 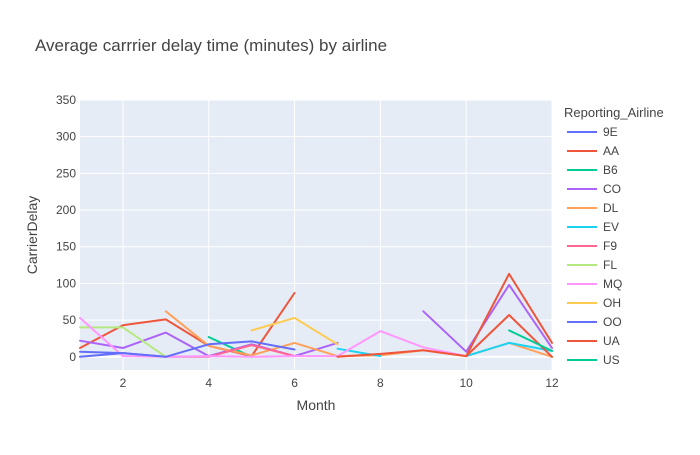 What do you see at coordinates (509, 315) in the screenshot?
I see `series-line-extra` at bounding box center [509, 315].